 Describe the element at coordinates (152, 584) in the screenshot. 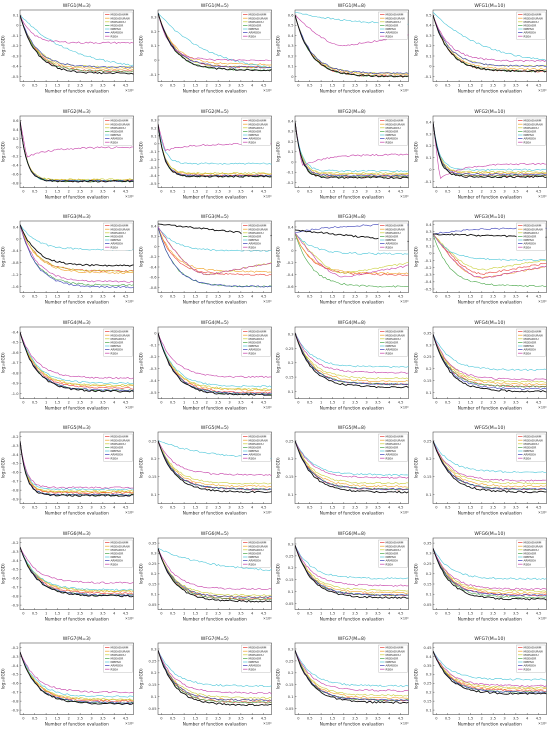

I see `y-tick-label: 0.15` at that location.